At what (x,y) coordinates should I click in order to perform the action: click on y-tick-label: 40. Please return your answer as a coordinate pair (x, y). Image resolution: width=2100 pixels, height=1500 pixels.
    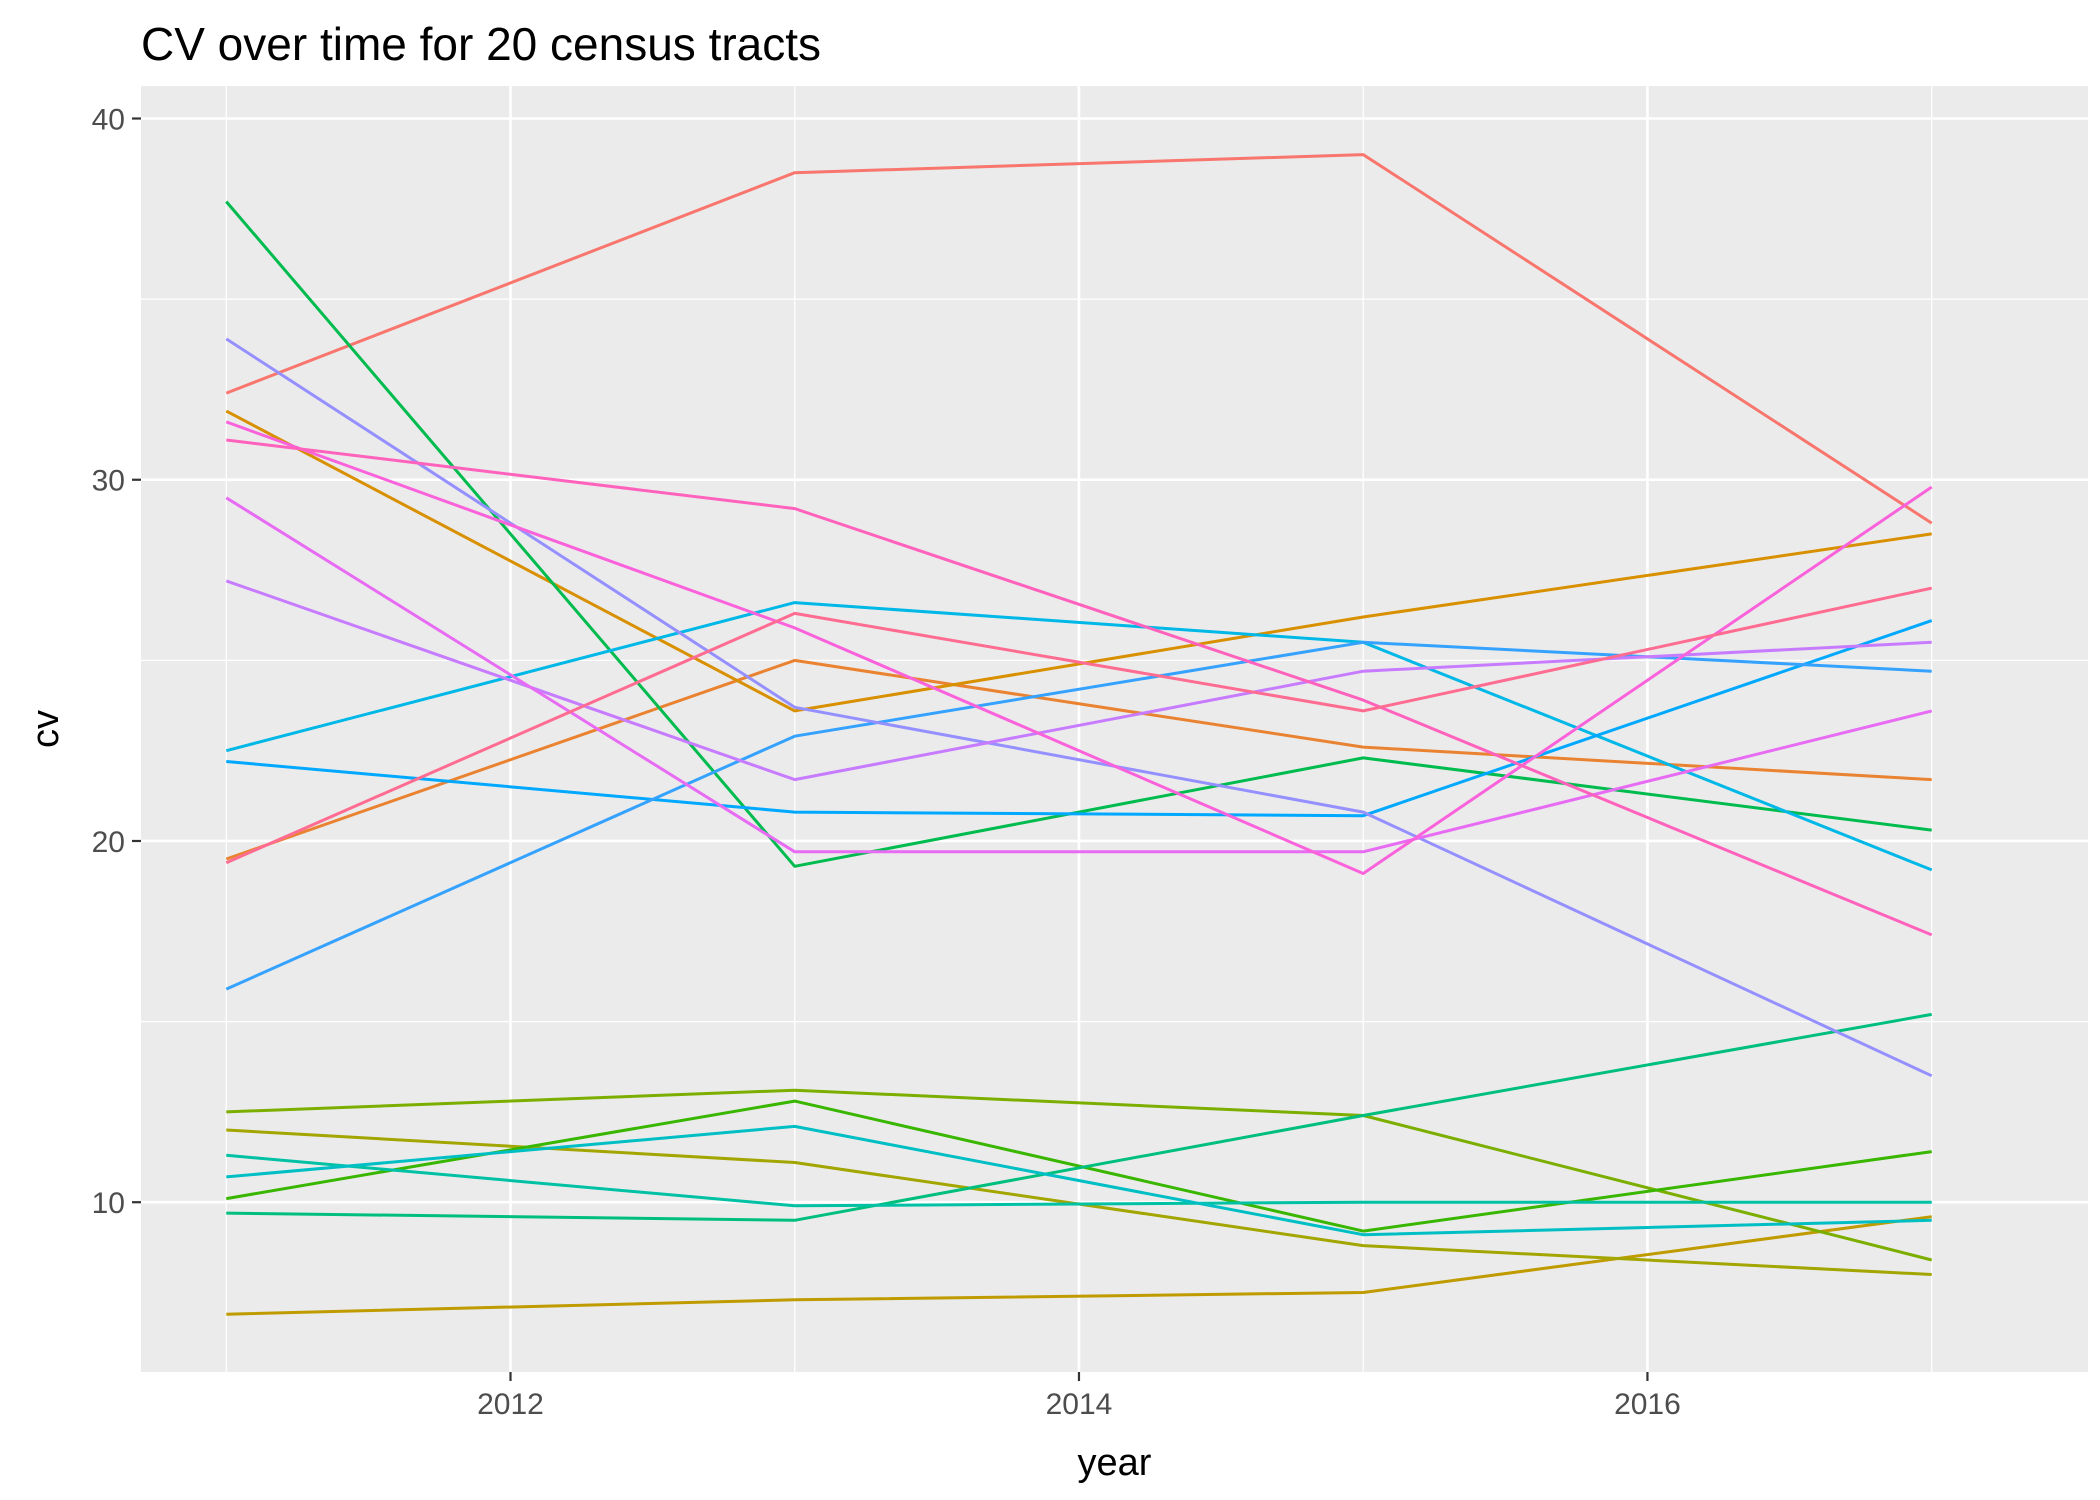
    Looking at the image, I should click on (108, 120).